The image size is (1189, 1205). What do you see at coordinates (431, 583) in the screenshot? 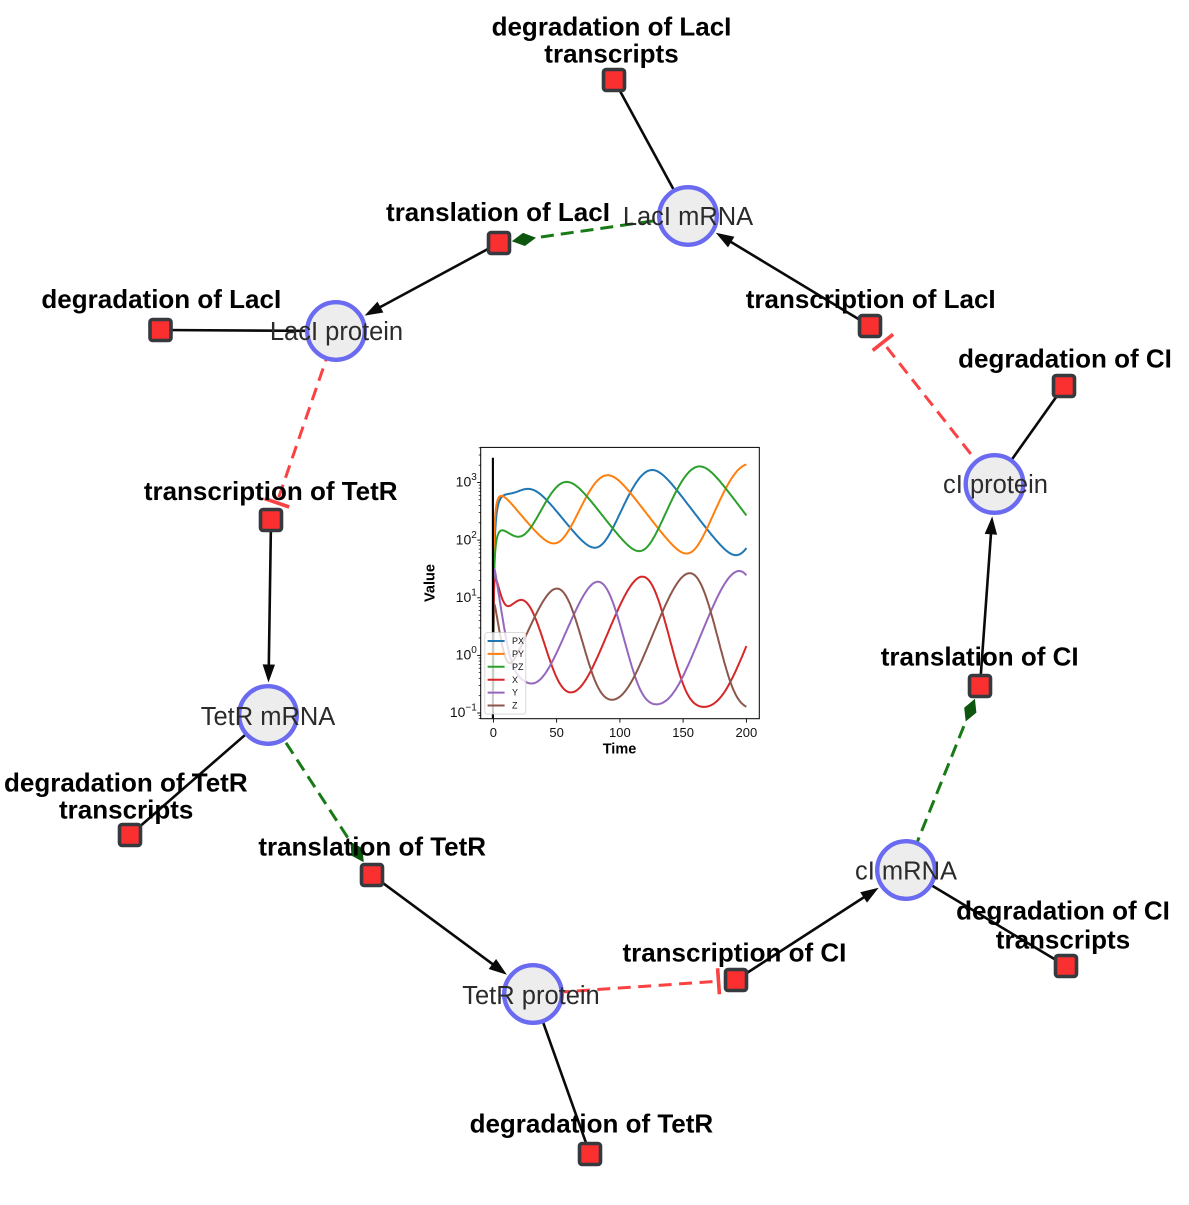
I see `svg-text: Value` at bounding box center [431, 583].